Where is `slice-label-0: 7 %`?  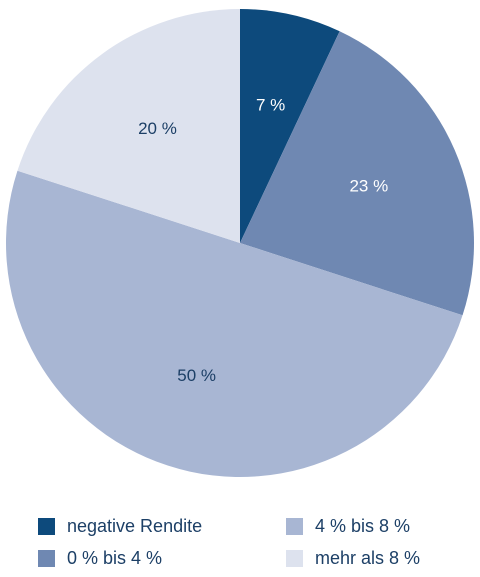 slice-label-0: 7 % is located at coordinates (270, 104).